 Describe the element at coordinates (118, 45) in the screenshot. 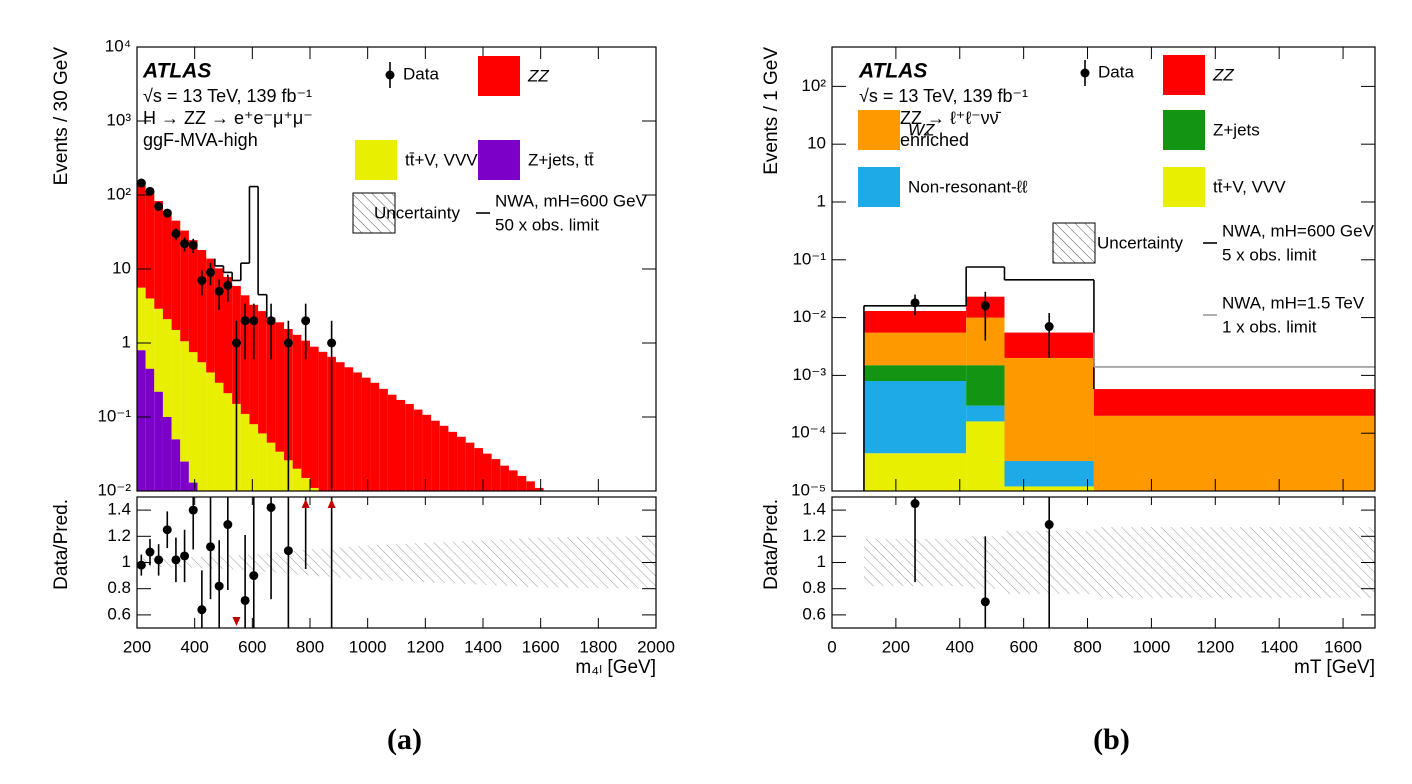

I see `y-tick-label: 10⁴` at that location.